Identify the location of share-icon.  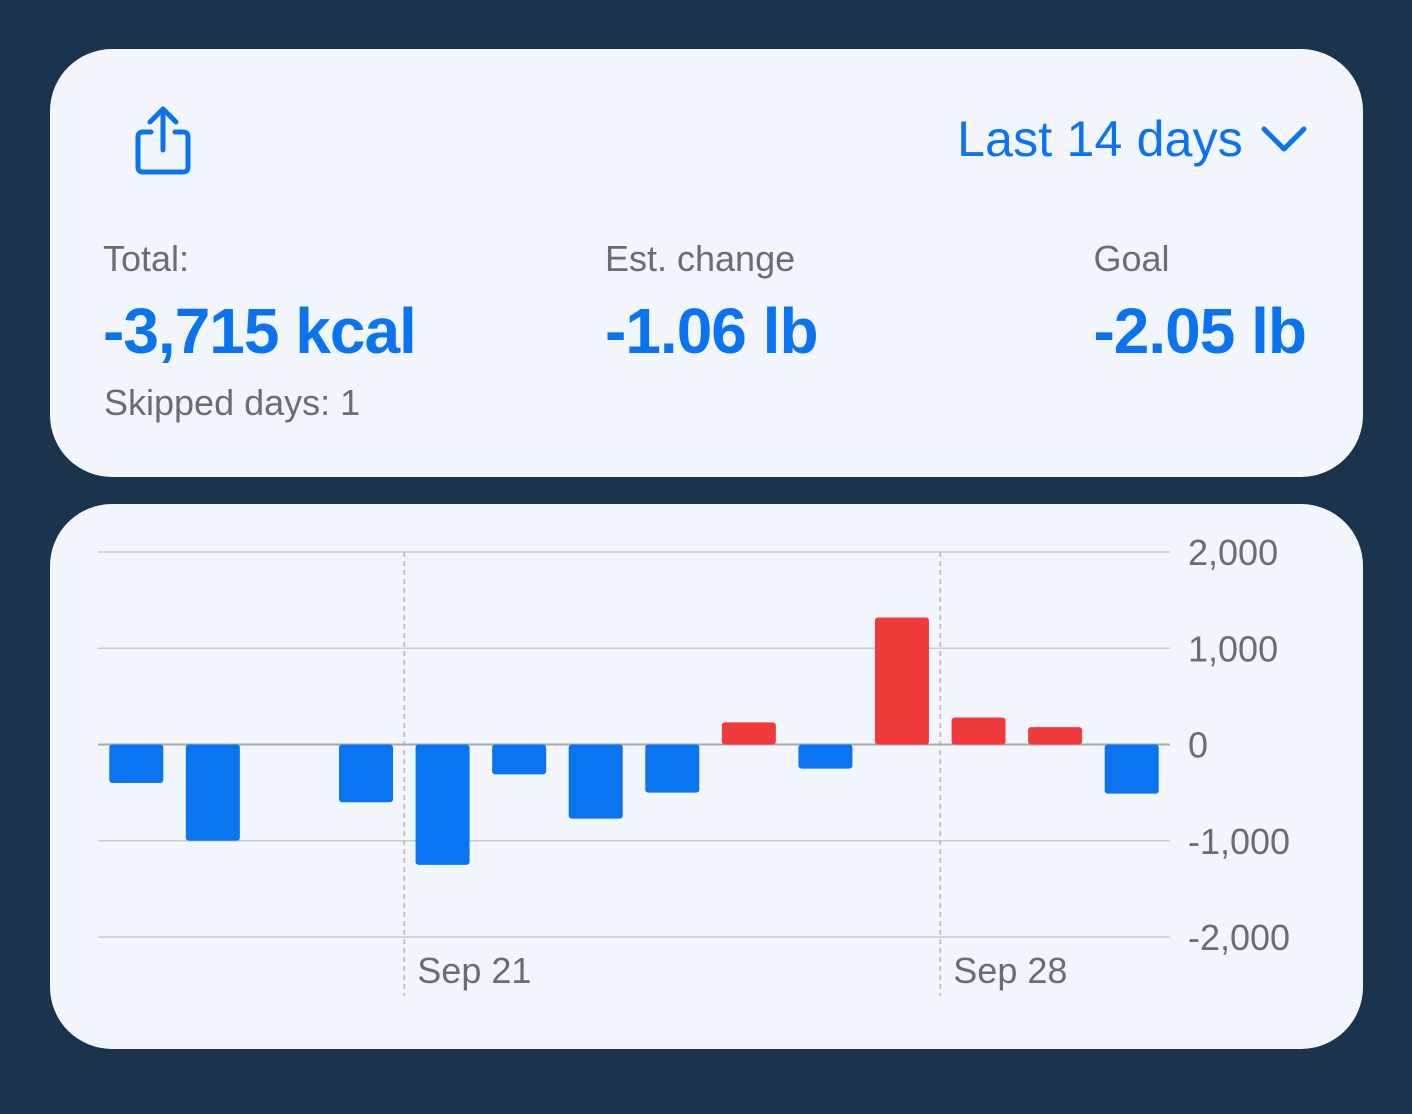
(163, 141).